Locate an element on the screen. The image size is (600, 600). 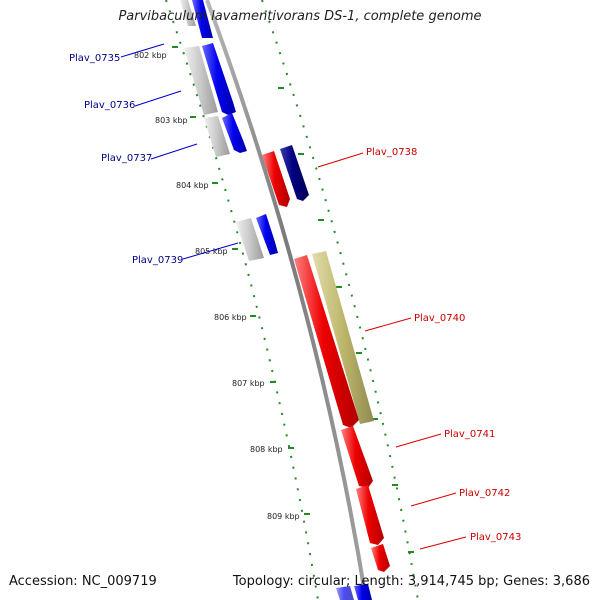
kbp-label: 804 kbp is located at coordinates (192, 185).